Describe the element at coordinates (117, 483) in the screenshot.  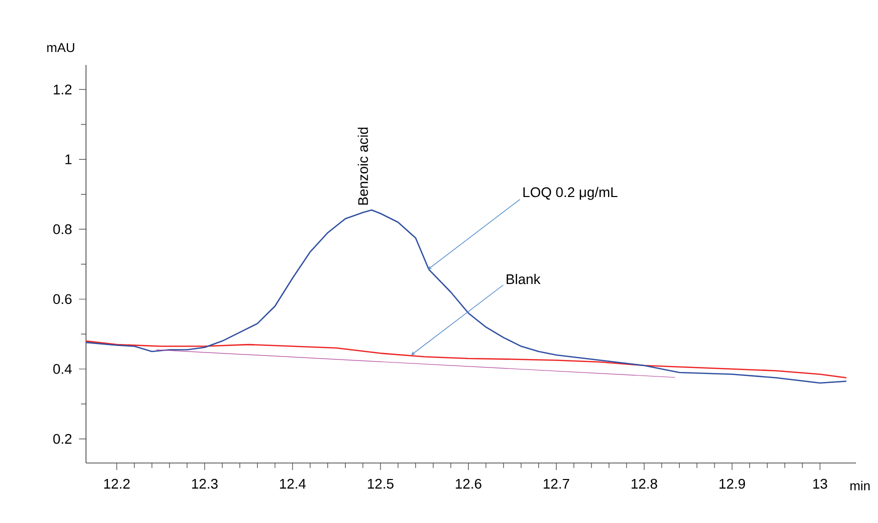
I see `x-tick-label: 12.2` at that location.